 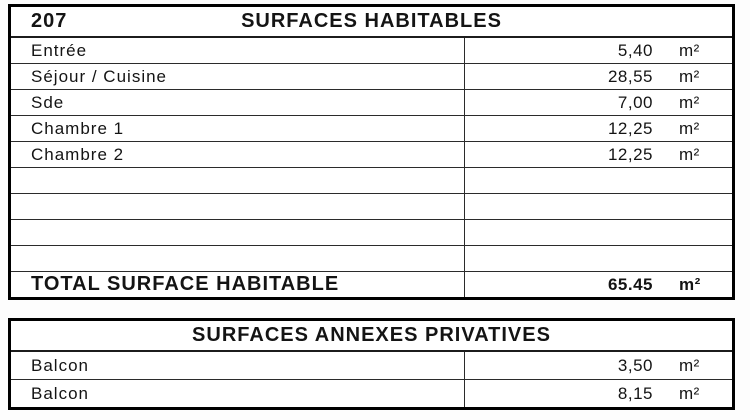 I want to click on area-value-cell: 3,50 m², so click(x=598, y=365).